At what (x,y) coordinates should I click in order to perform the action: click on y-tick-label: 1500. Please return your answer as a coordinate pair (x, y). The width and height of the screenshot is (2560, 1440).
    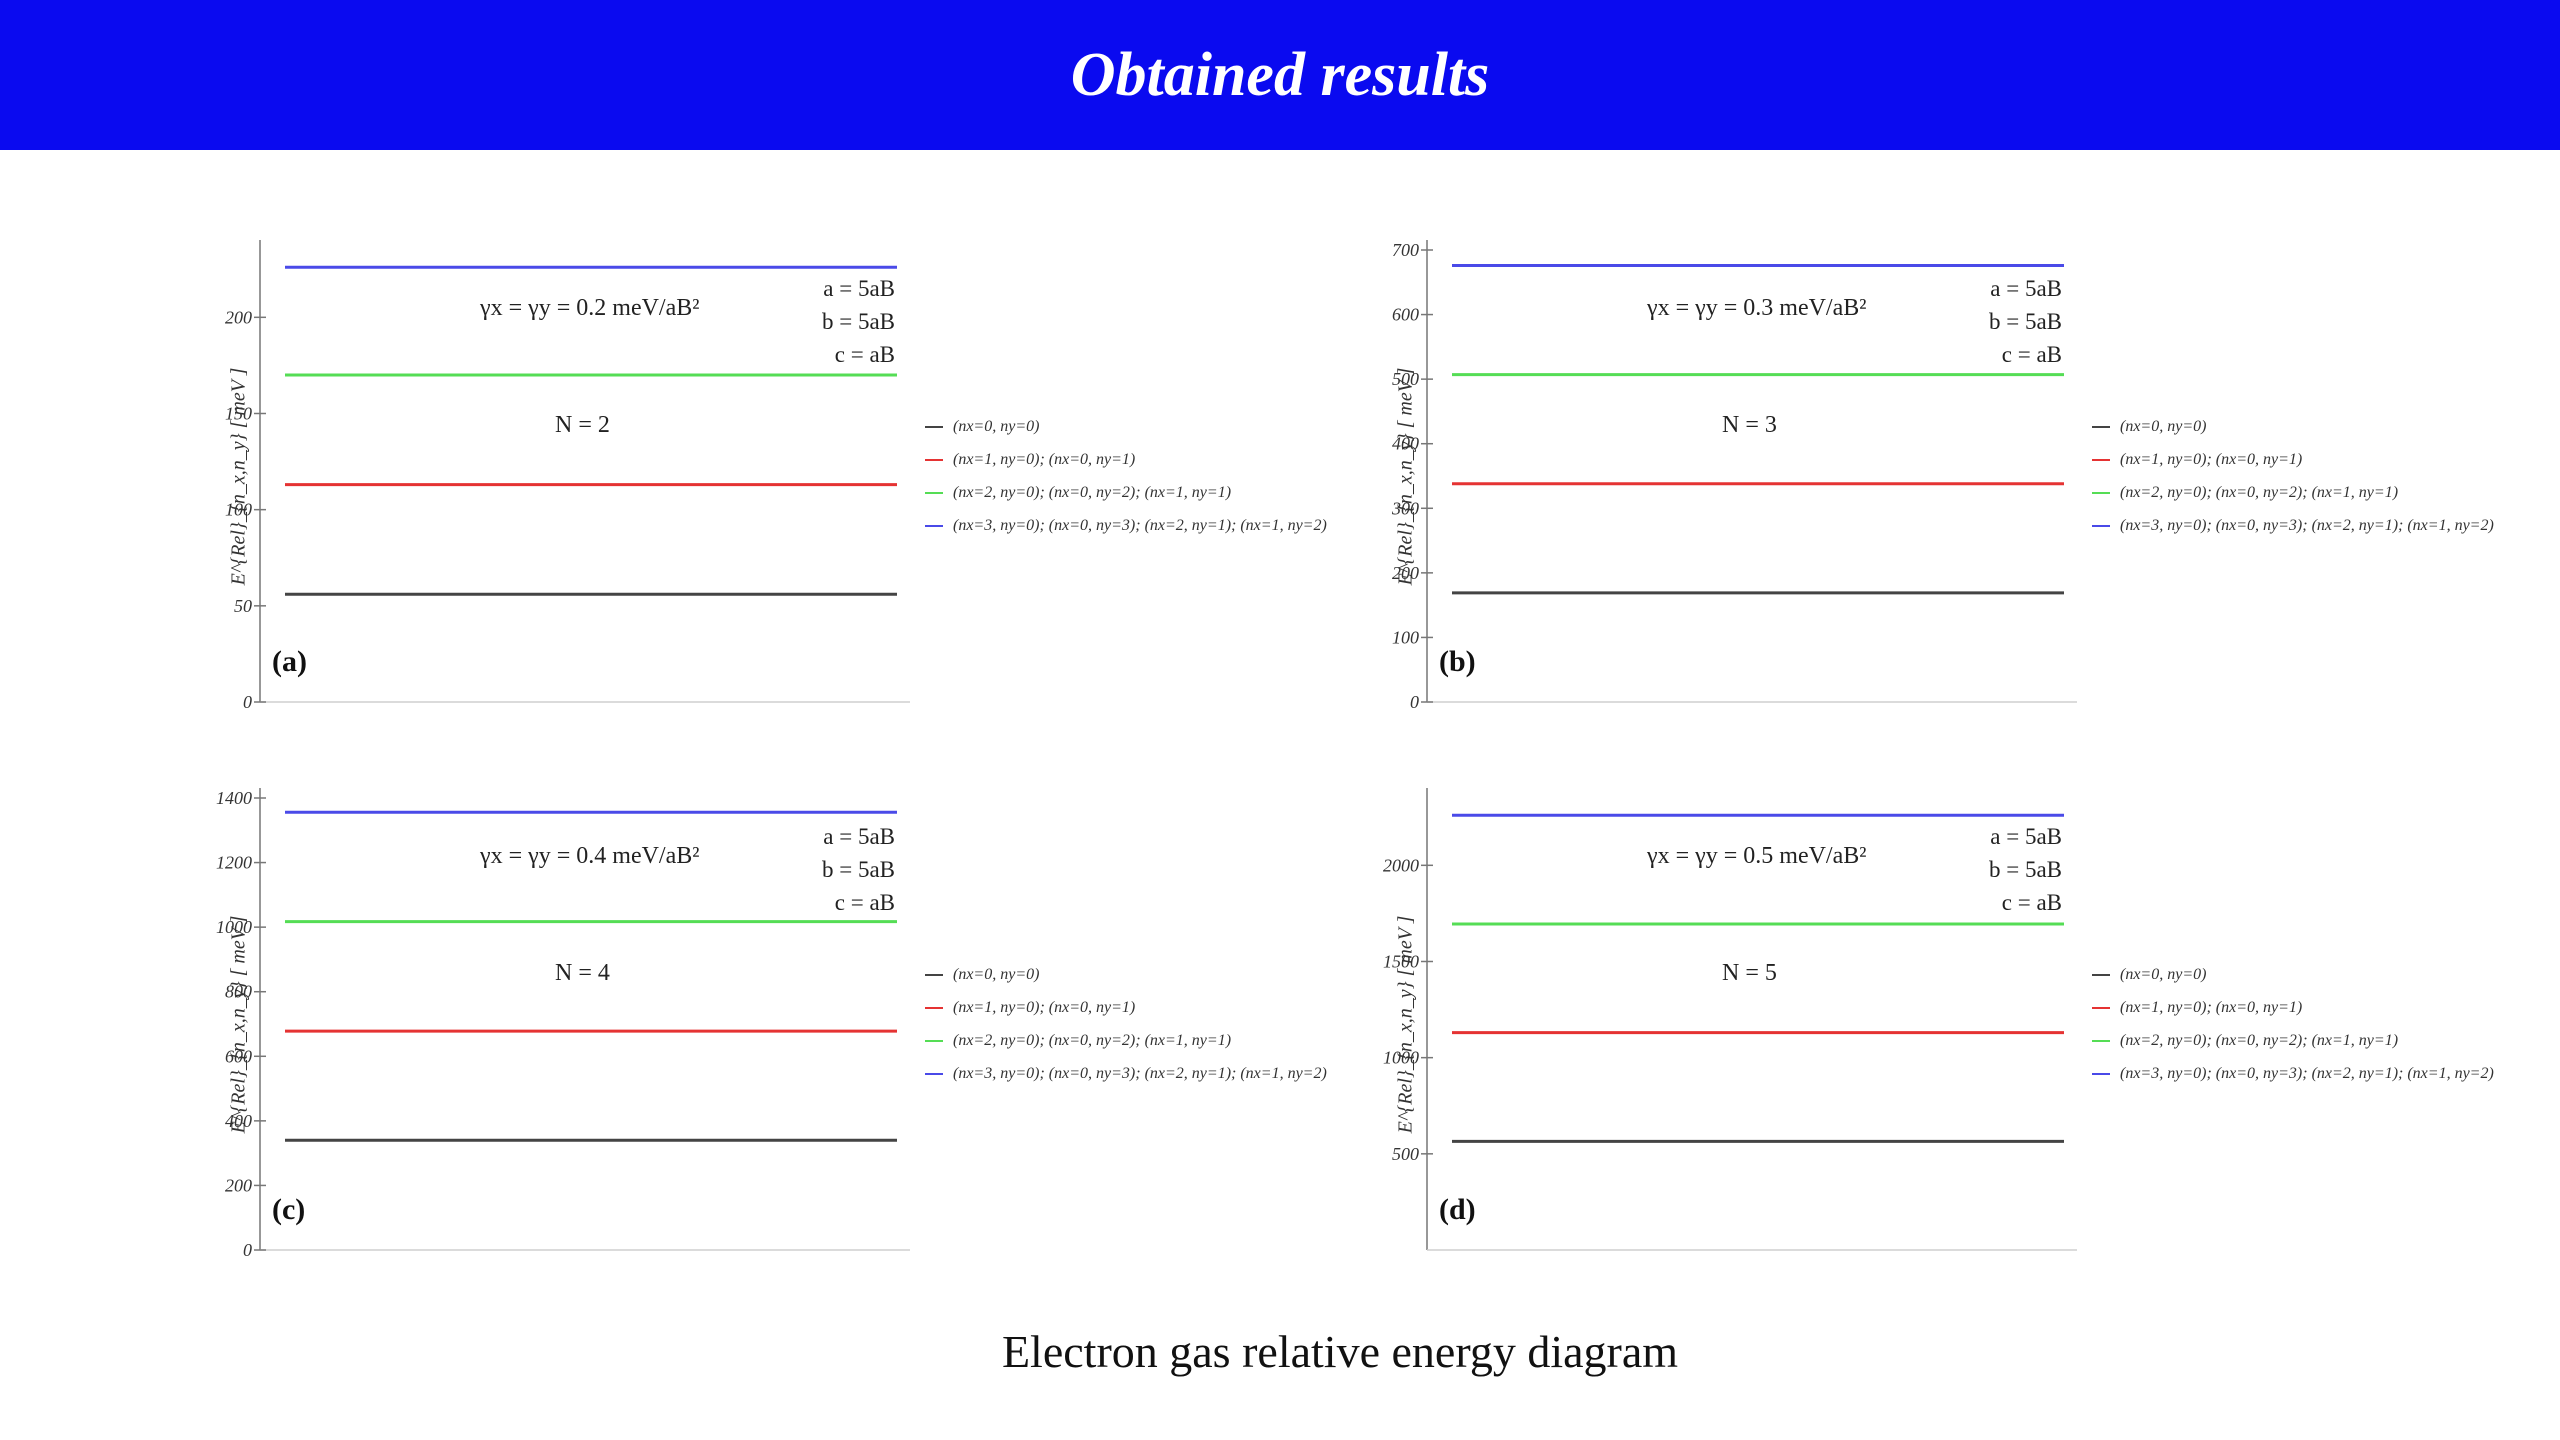
    Looking at the image, I should click on (1401, 961).